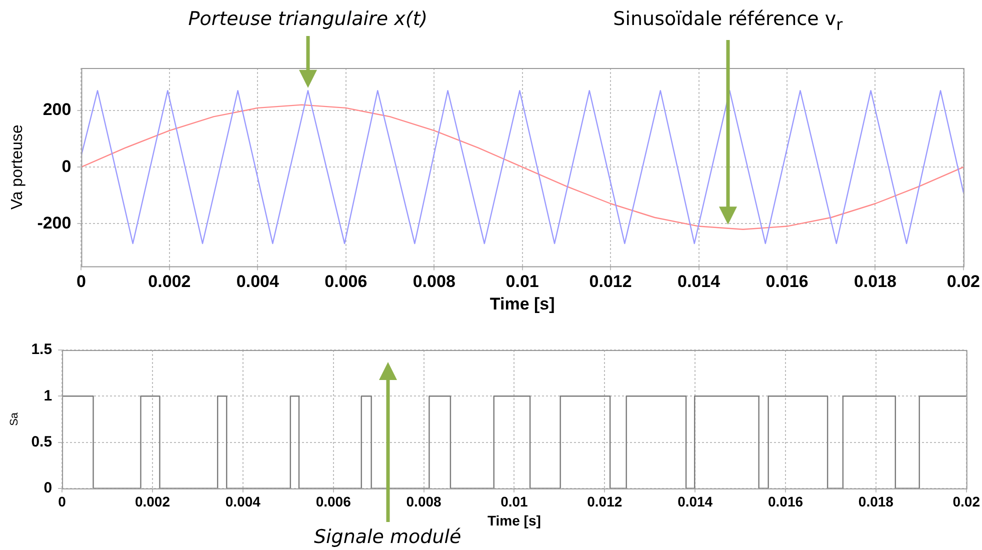 The height and width of the screenshot is (550, 982). Describe the element at coordinates (81, 282) in the screenshot. I see `x-tick-label: 0` at that location.